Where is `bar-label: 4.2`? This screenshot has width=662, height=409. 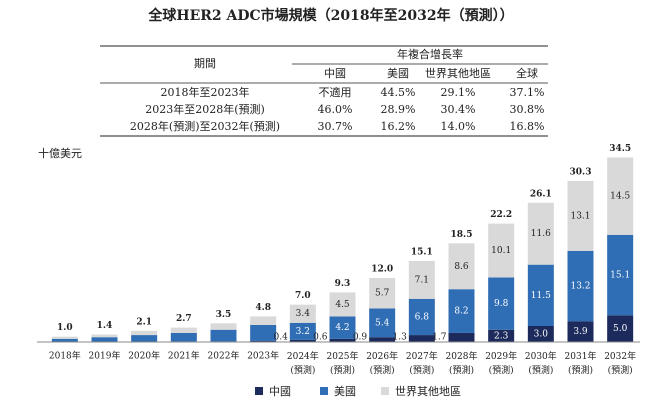 bar-label: 4.2 is located at coordinates (342, 328).